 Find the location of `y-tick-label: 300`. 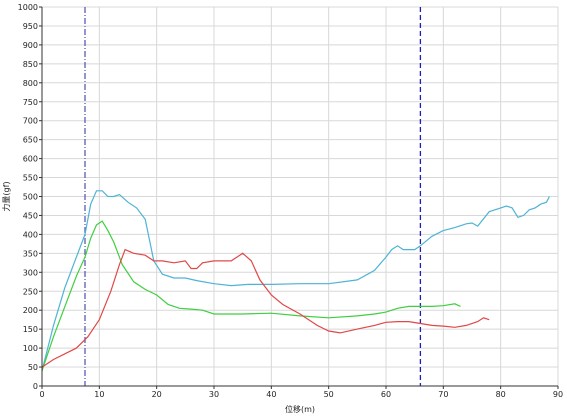

y-tick-label: 300 is located at coordinates (30, 272).